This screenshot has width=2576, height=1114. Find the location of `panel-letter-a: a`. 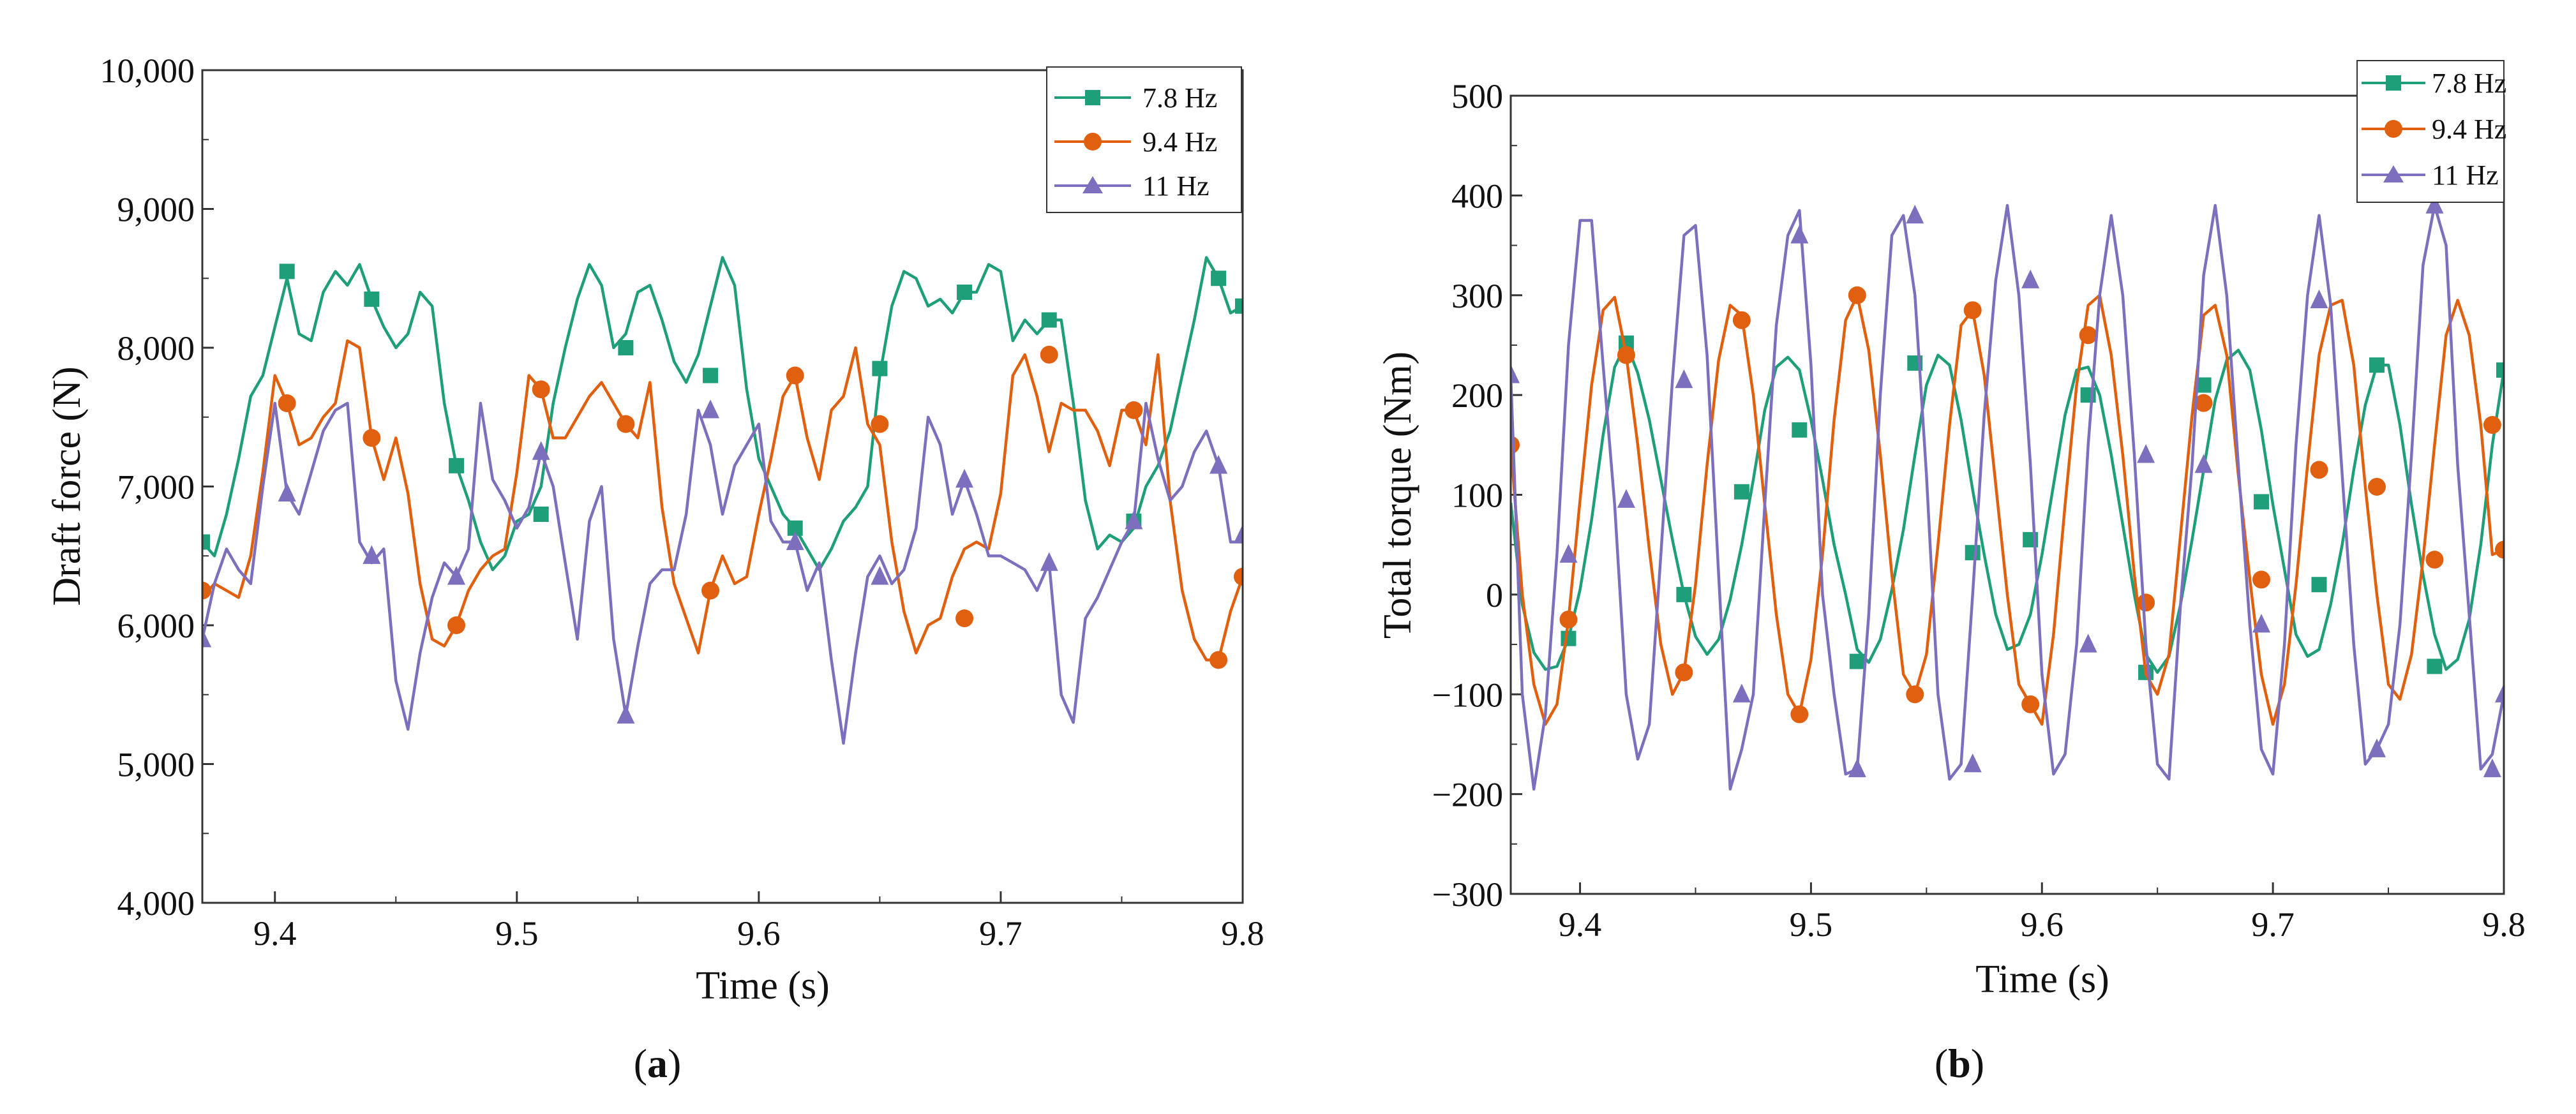

panel-letter-a: a is located at coordinates (657, 1063).